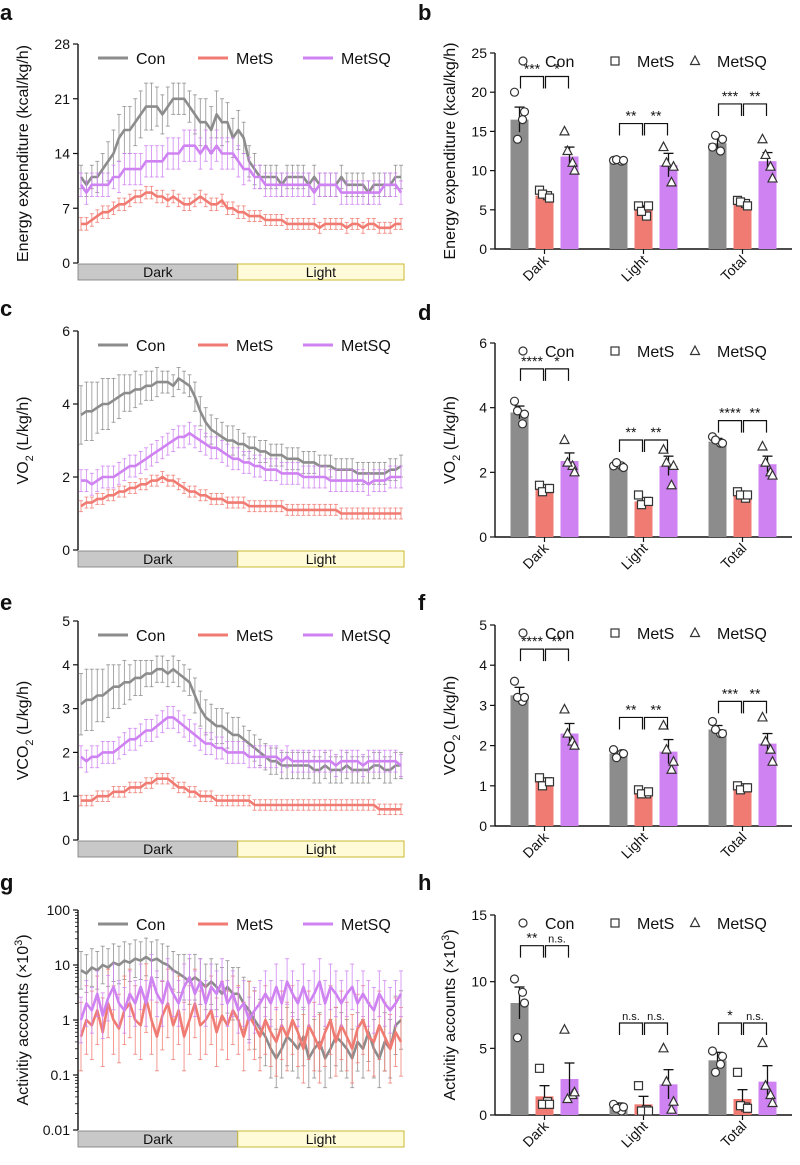  What do you see at coordinates (158, 559) in the screenshot?
I see `dark-phase-label: Dark` at bounding box center [158, 559].